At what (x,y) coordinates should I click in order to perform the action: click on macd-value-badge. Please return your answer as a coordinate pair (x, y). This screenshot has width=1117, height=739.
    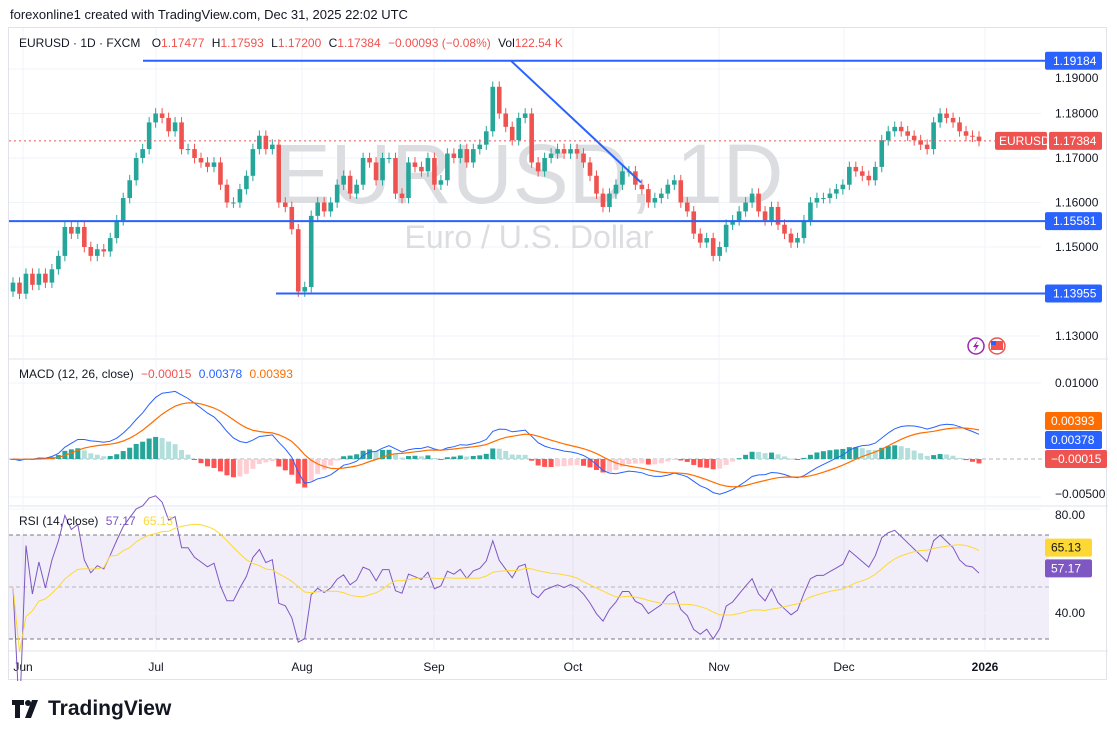
    Looking at the image, I should click on (1076, 459).